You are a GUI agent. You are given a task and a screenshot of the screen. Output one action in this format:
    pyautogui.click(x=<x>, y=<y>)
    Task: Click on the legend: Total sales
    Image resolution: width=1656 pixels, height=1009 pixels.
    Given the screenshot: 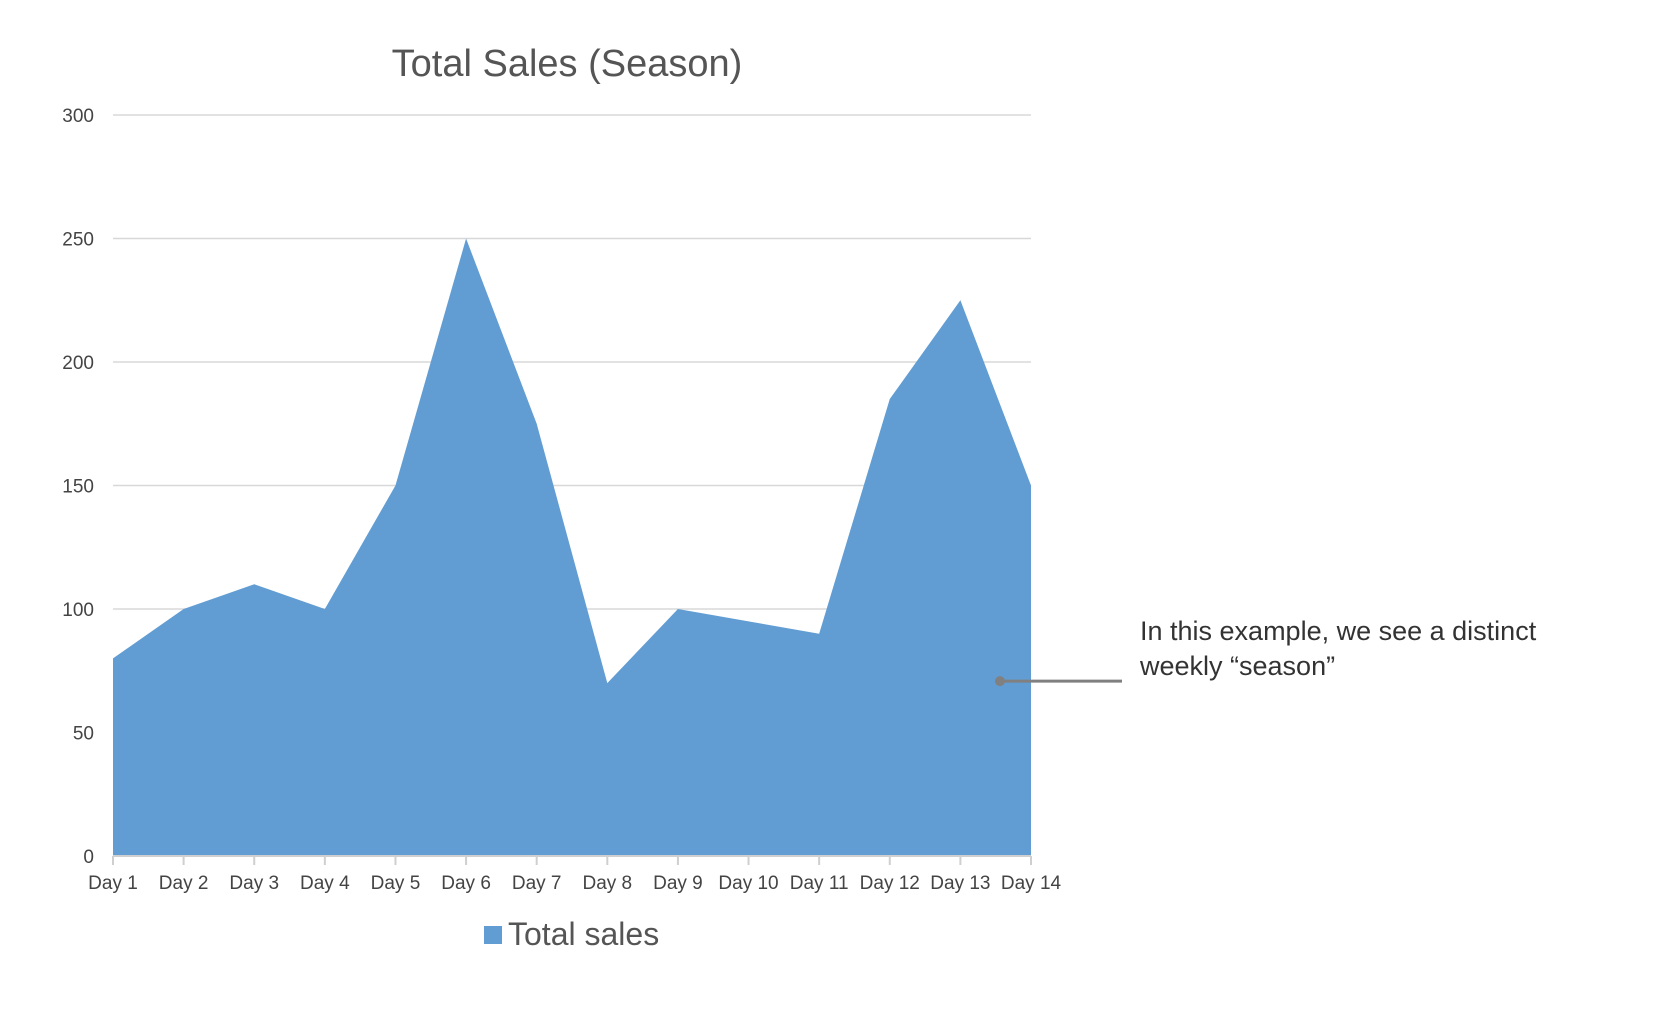 What is the action you would take?
    pyautogui.click(x=571, y=934)
    